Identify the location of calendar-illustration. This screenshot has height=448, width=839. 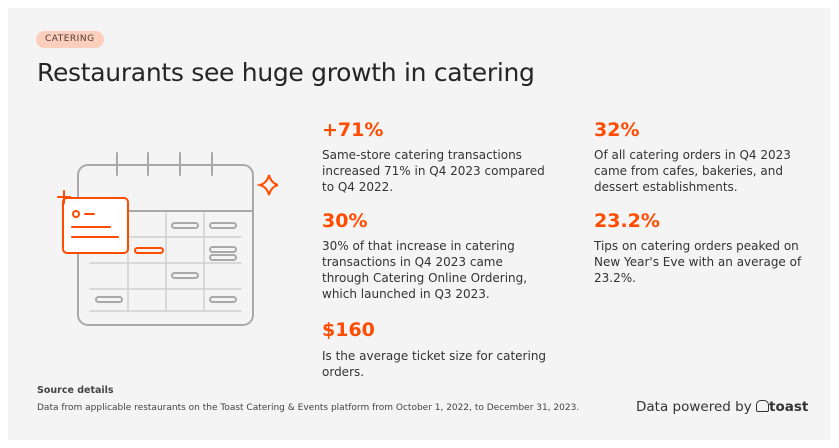
(167, 239).